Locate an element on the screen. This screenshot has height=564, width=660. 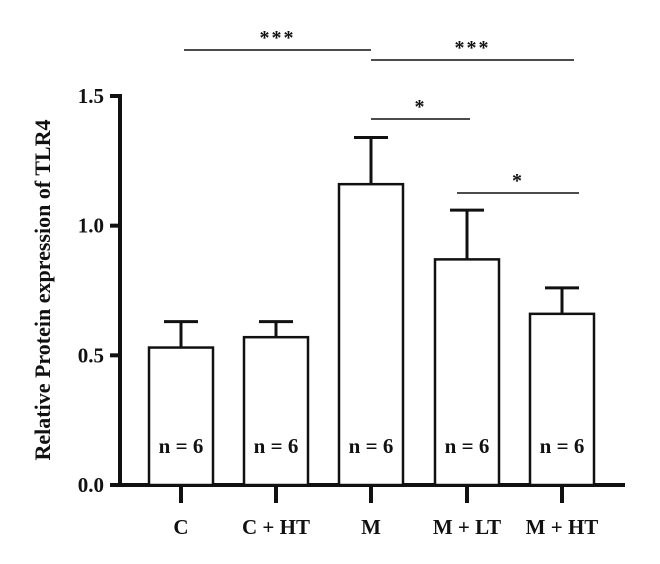
x-tick-label: C + HT is located at coordinates (276, 527).